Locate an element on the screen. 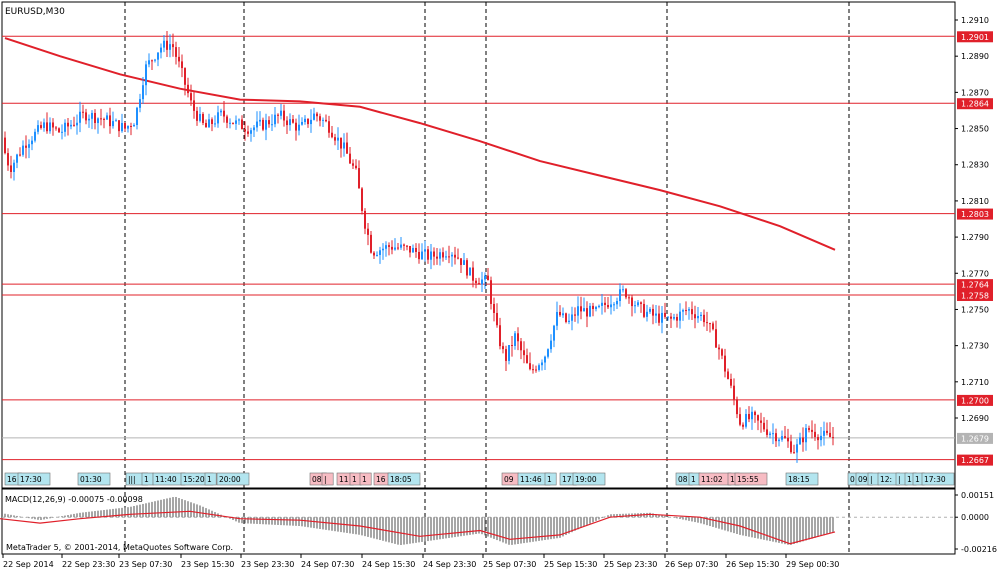  time-tick-label: 26 Sep 15:30 is located at coordinates (752, 564).